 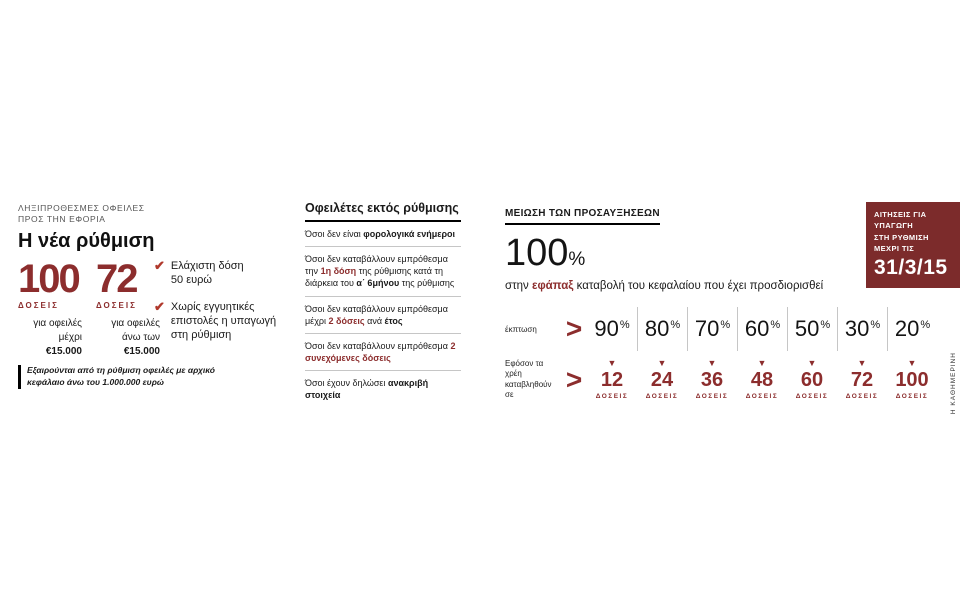 I want to click on discount-percent-cell: 60%, so click(x=762, y=329).